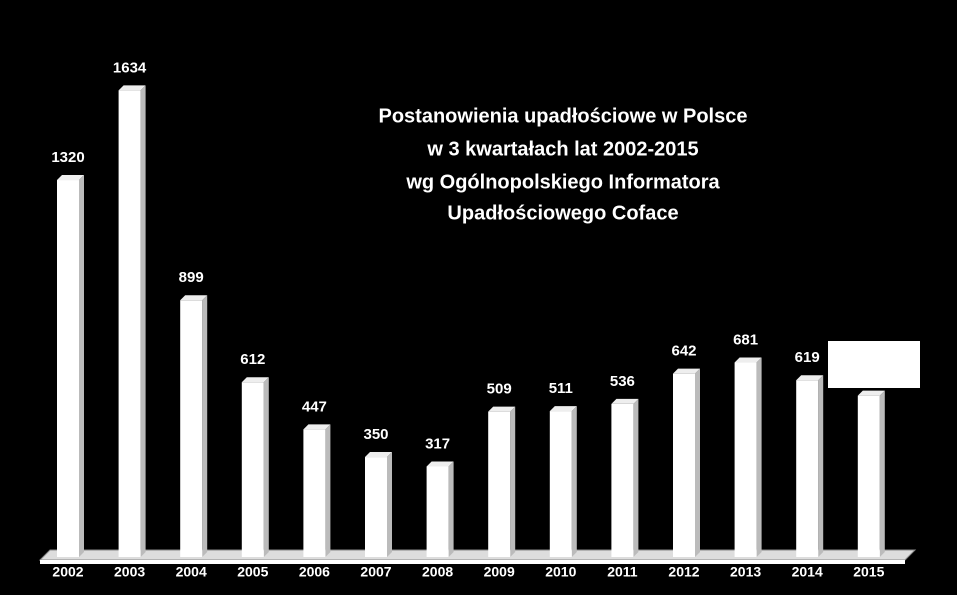 Image resolution: width=957 pixels, height=595 pixels. I want to click on value-label: 447, so click(314, 406).